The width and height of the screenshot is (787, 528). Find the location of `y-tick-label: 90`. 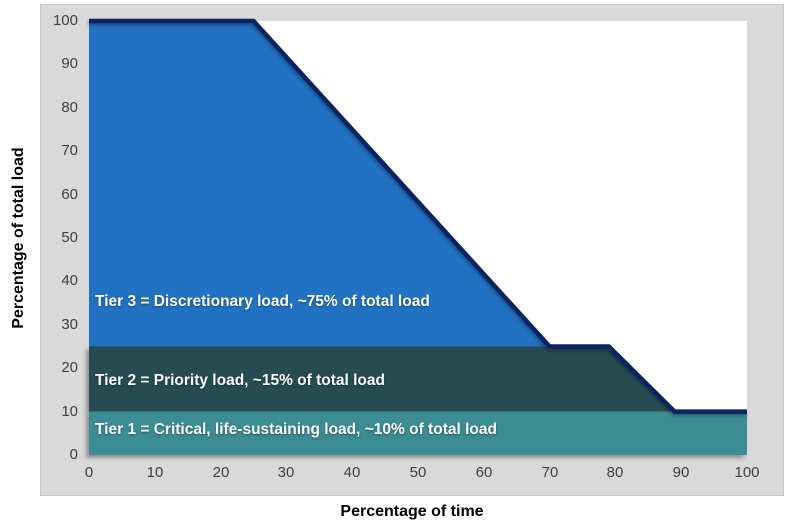

y-tick-label: 90 is located at coordinates (69, 63).